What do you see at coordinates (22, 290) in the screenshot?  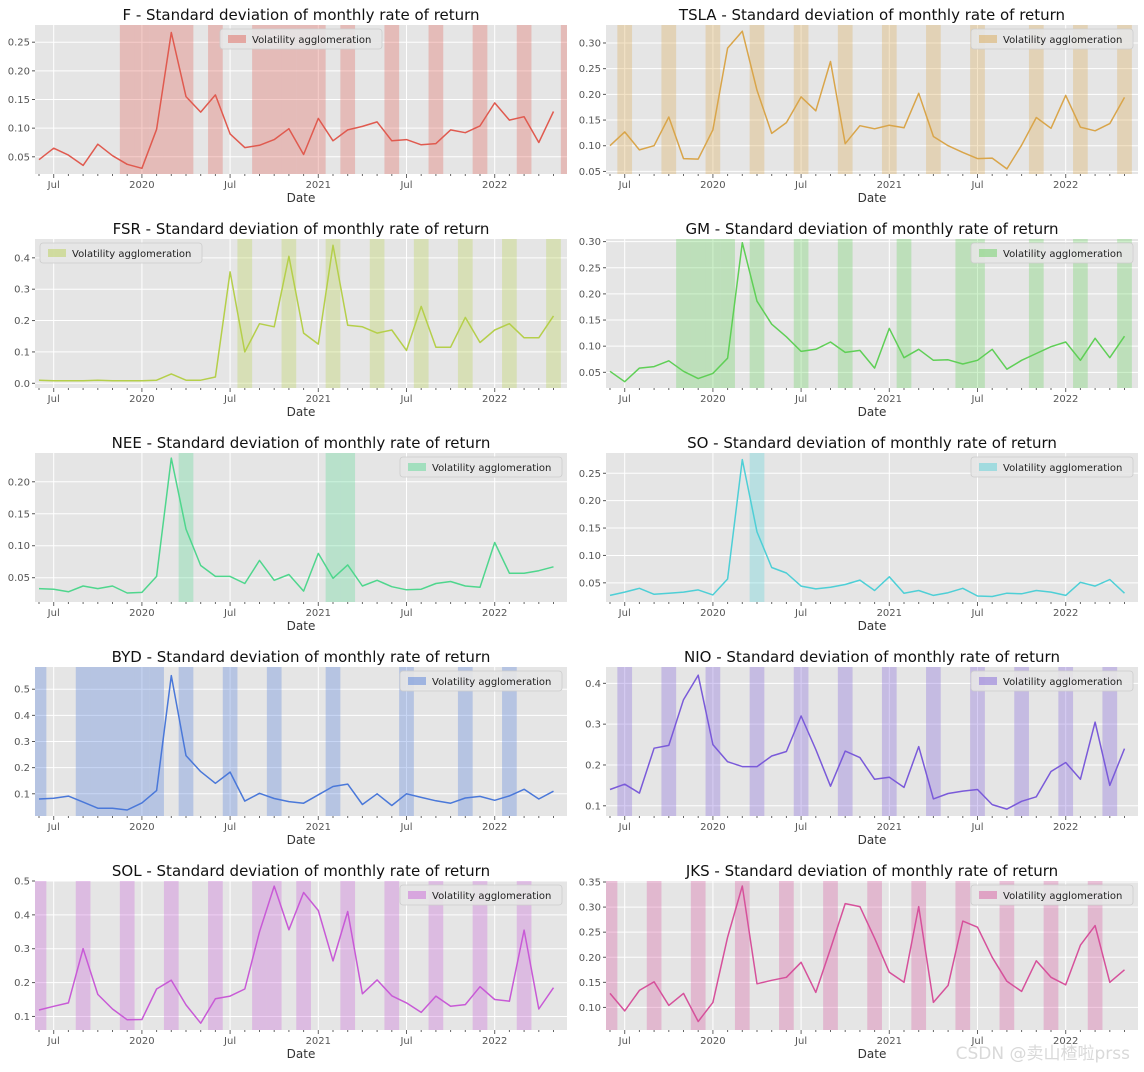 I see `y-tick-label: 0.3` at bounding box center [22, 290].